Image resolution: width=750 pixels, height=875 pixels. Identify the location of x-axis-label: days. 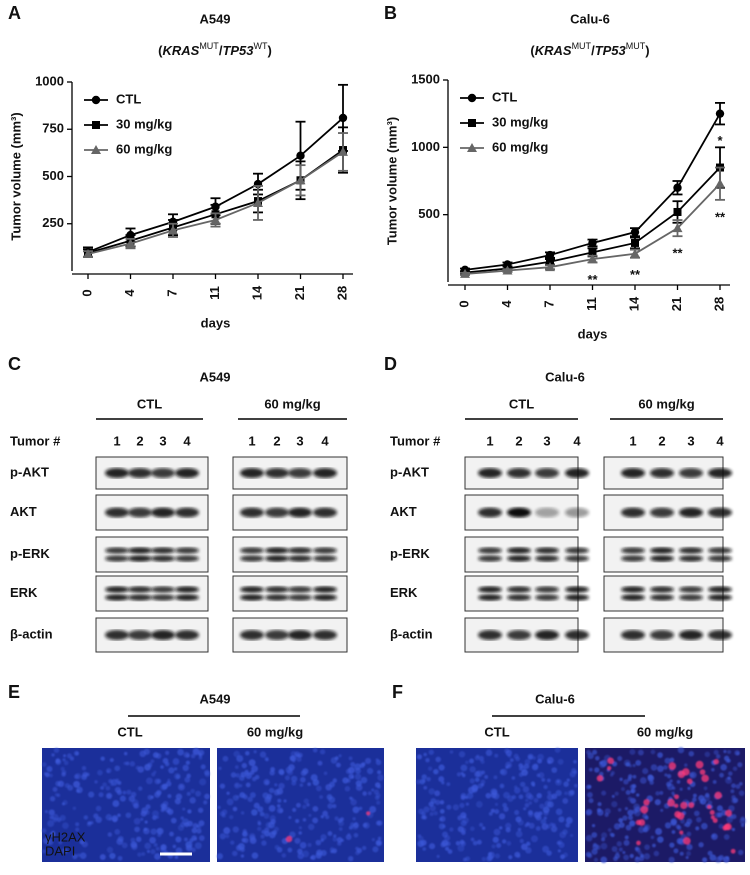
(216, 322).